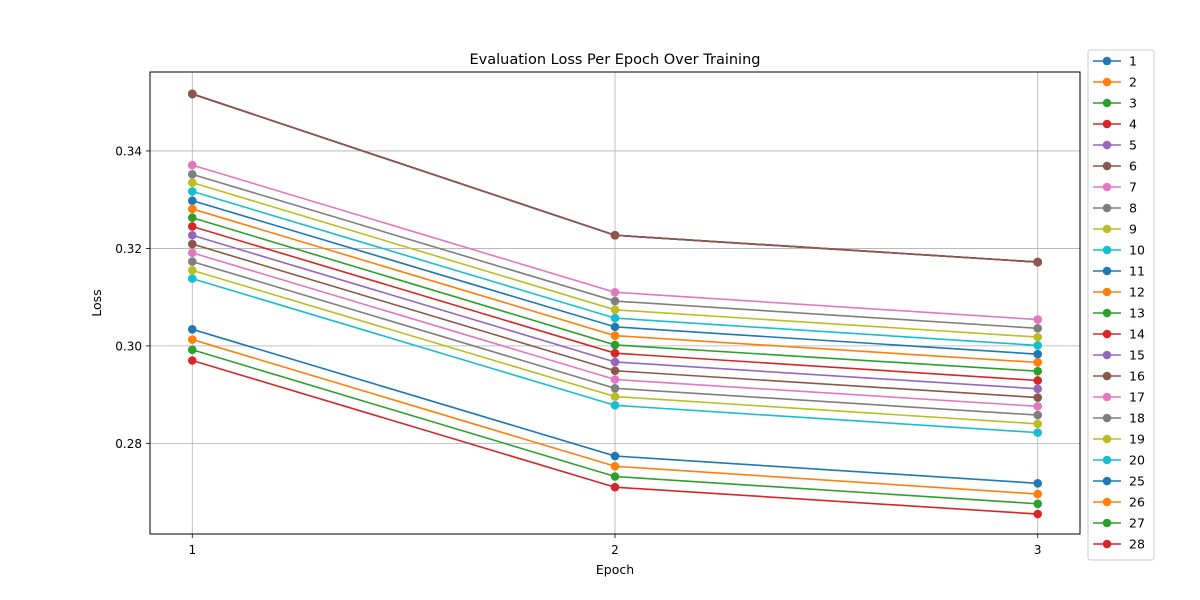  I want to click on x-axis-label: Epoch, so click(615, 569).